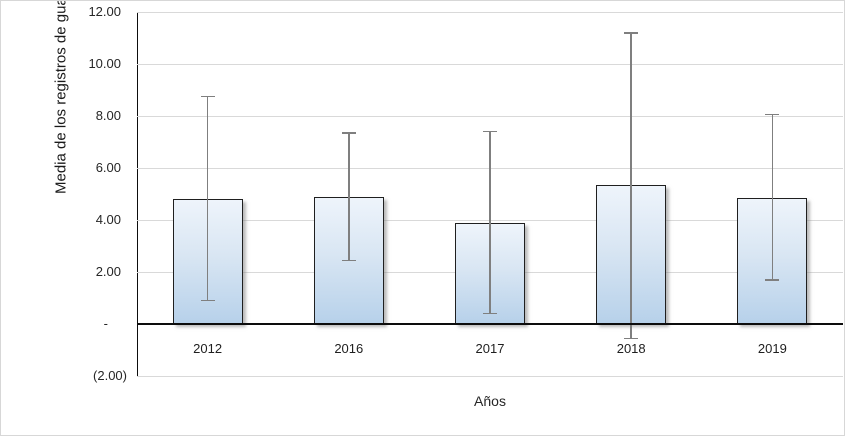 The width and height of the screenshot is (845, 436). I want to click on x-tick-label: 2019, so click(772, 348).